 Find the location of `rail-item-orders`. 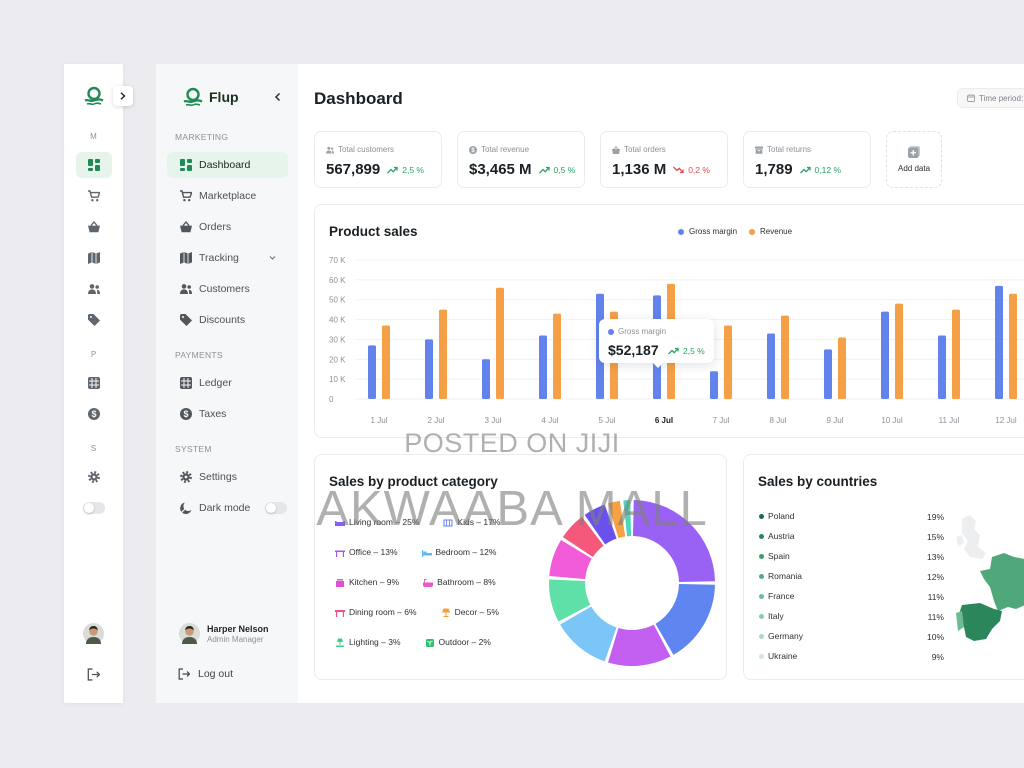

rail-item-orders is located at coordinates (94, 227).